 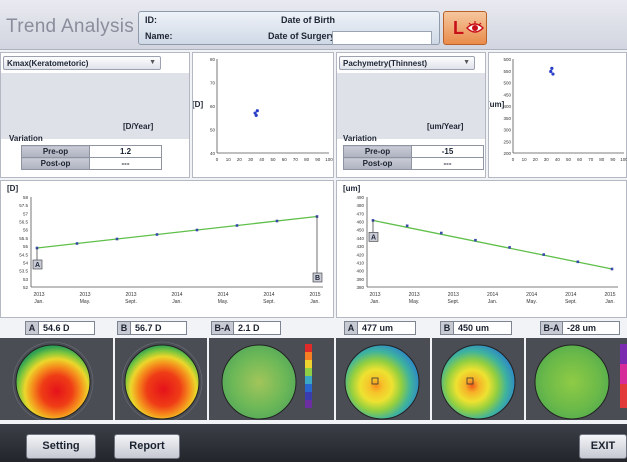 I want to click on eye-select-button: L, so click(x=465, y=28).